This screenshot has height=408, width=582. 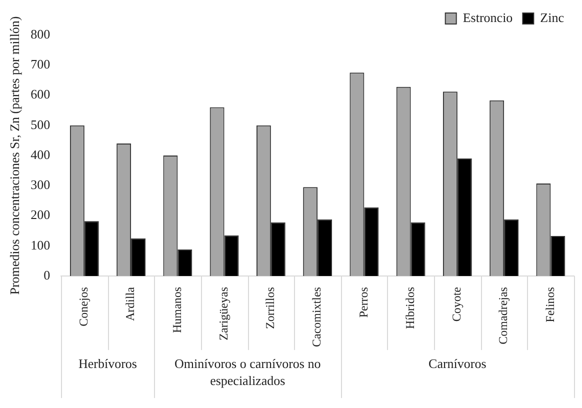 What do you see at coordinates (47, 274) in the screenshot?
I see `y-tick-label: 0` at bounding box center [47, 274].